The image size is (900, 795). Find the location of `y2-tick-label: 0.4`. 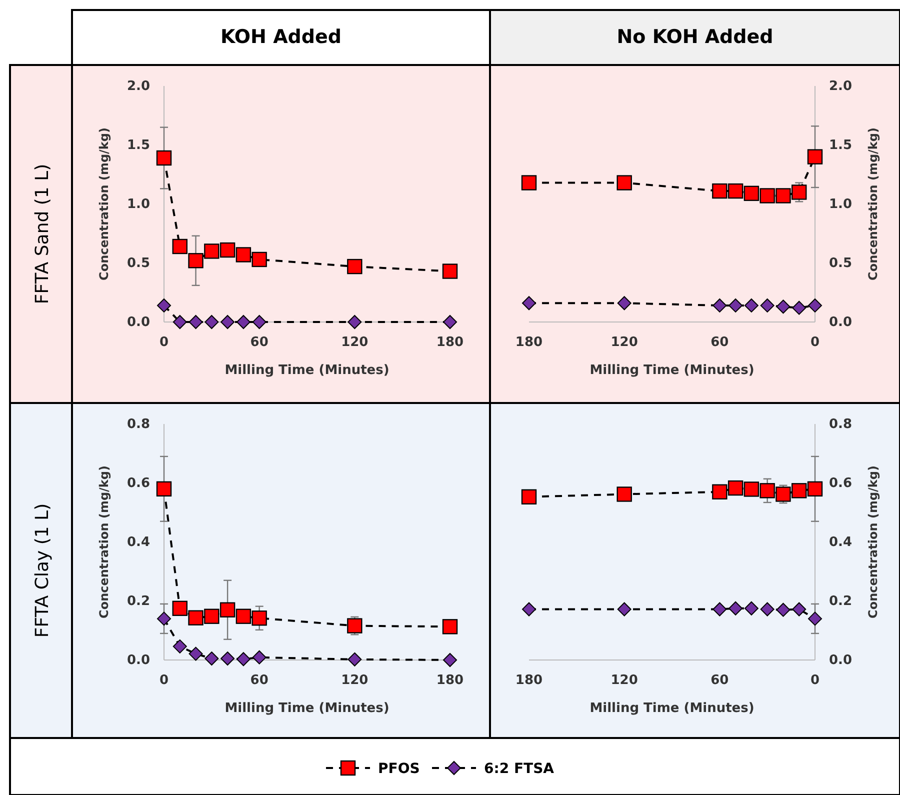

y2-tick-label: 0.4 is located at coordinates (840, 542).